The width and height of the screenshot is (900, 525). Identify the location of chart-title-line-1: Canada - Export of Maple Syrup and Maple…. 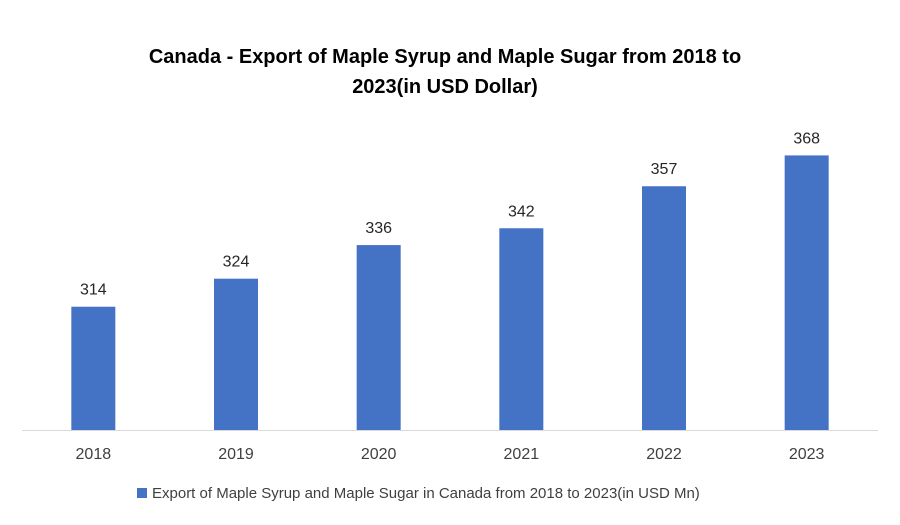
(445, 57).